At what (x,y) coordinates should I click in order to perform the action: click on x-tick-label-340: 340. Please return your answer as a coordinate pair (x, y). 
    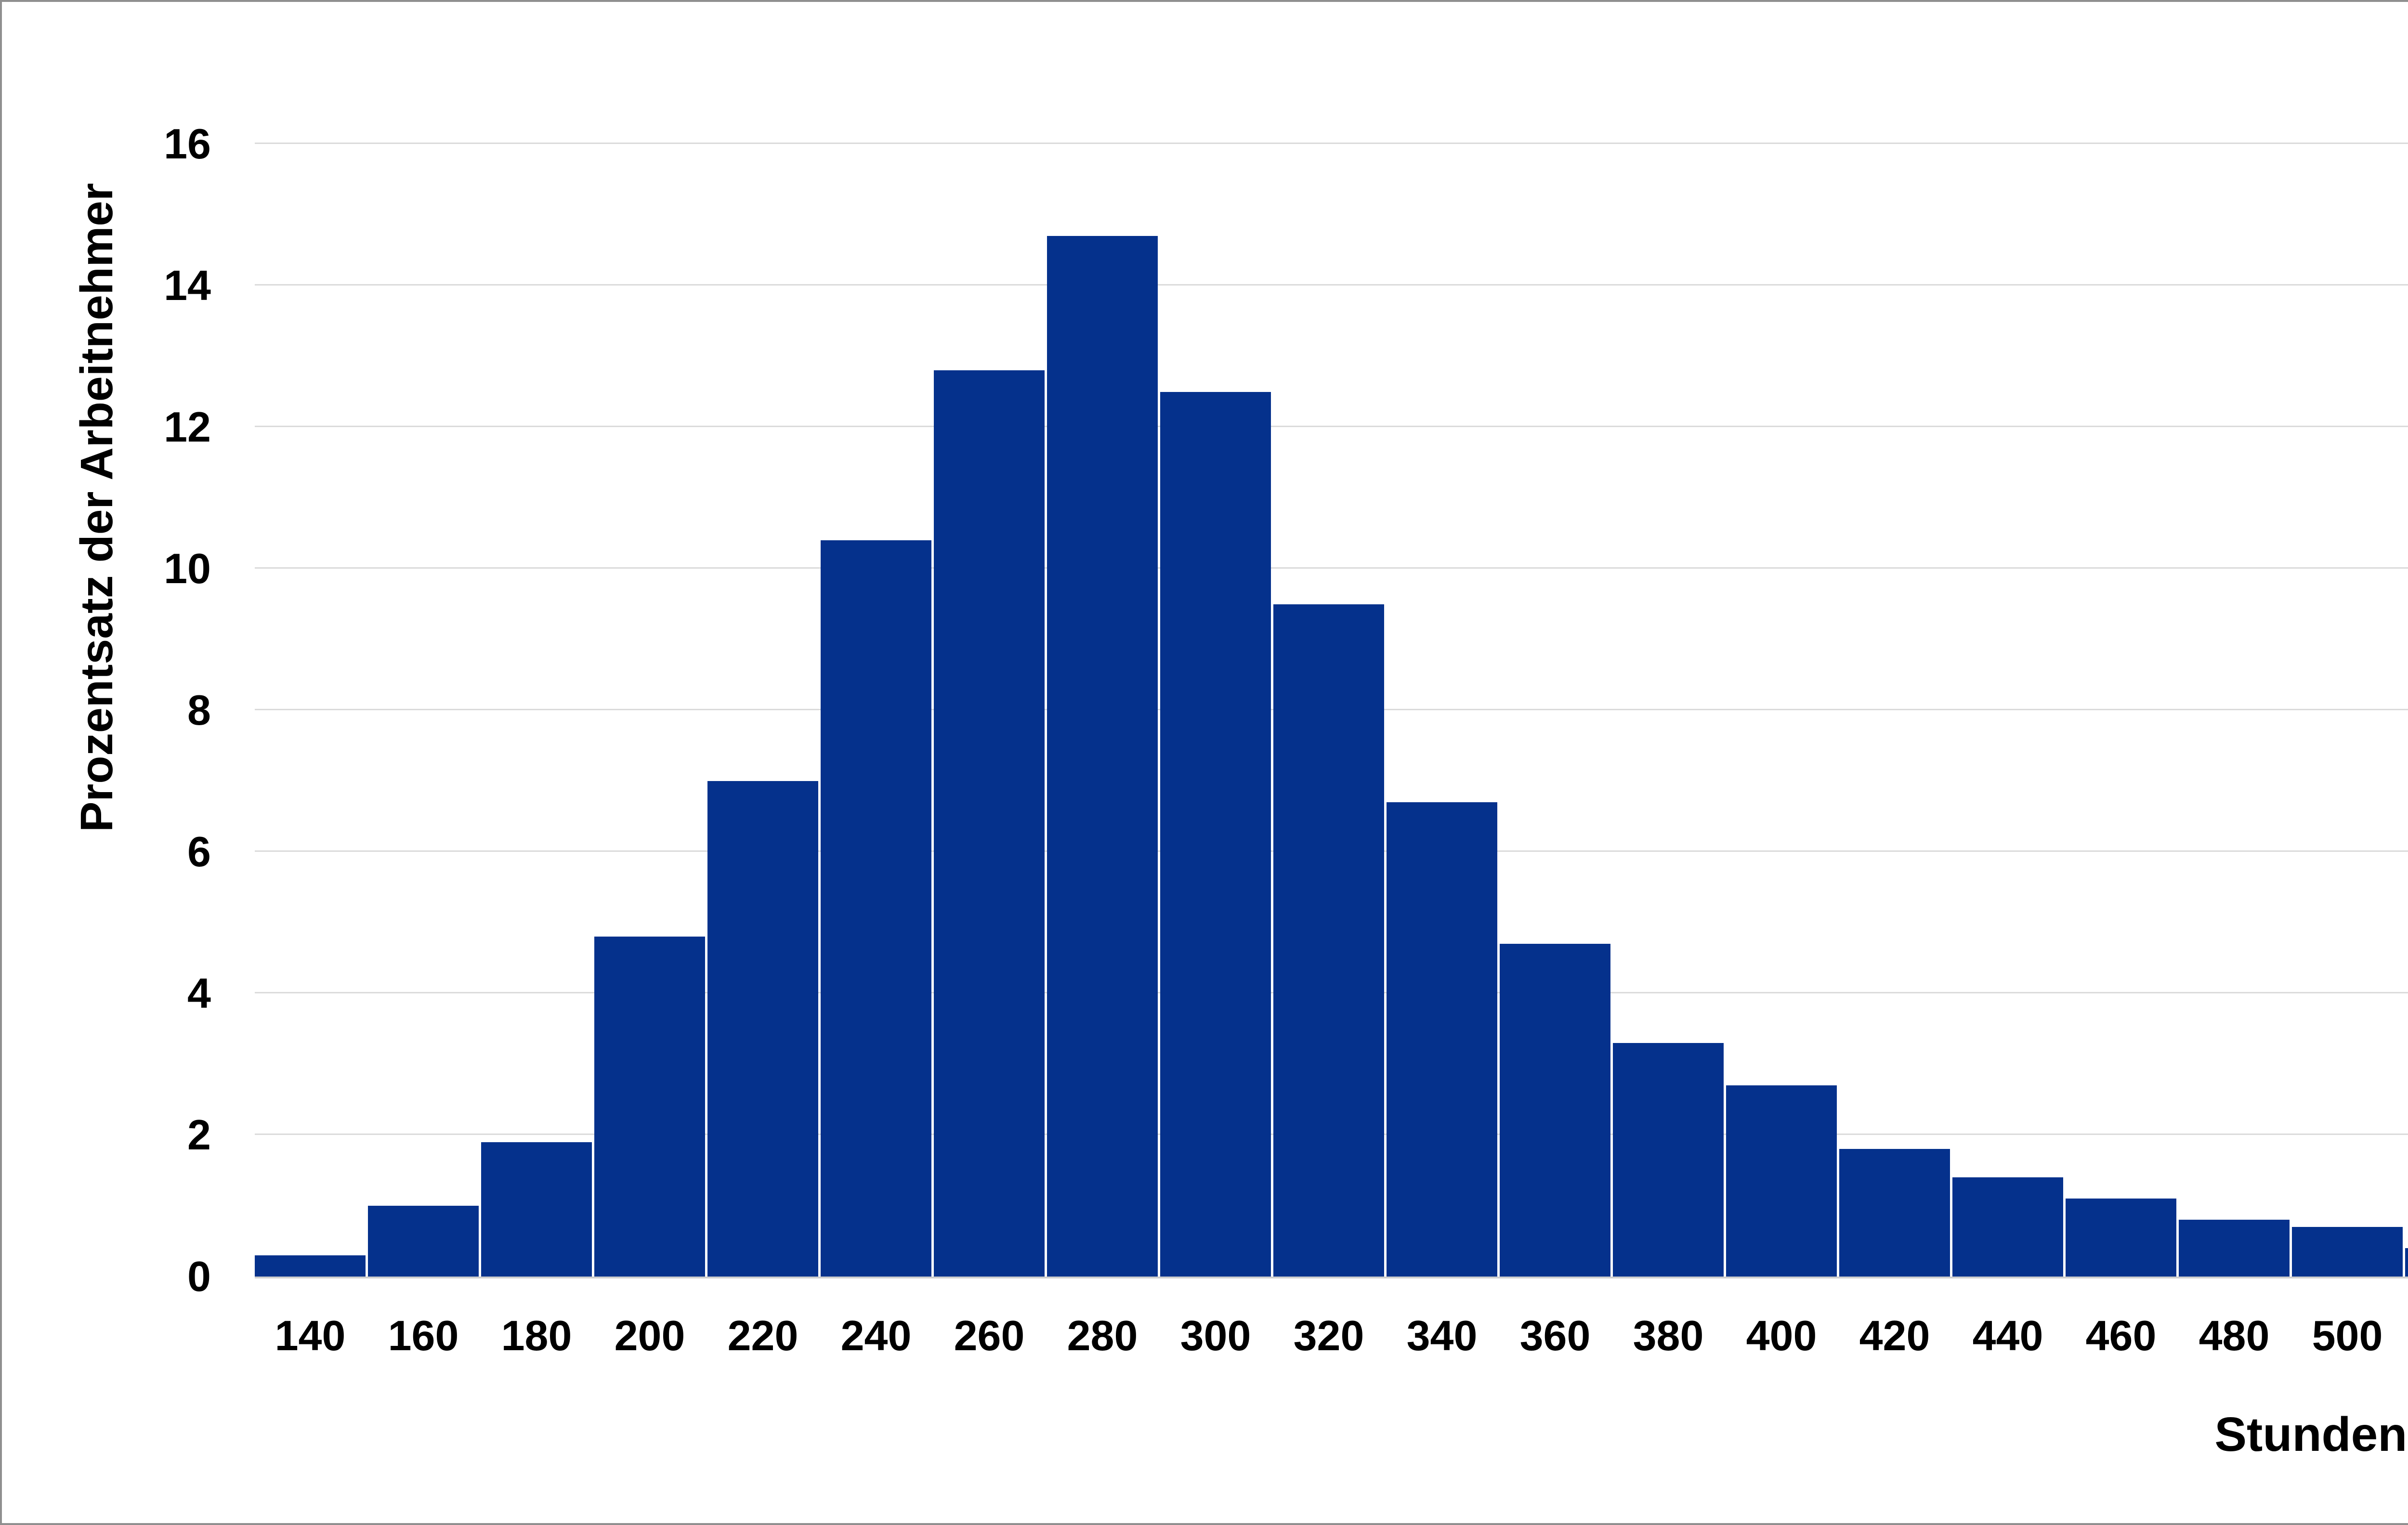
    Looking at the image, I should click on (1442, 1336).